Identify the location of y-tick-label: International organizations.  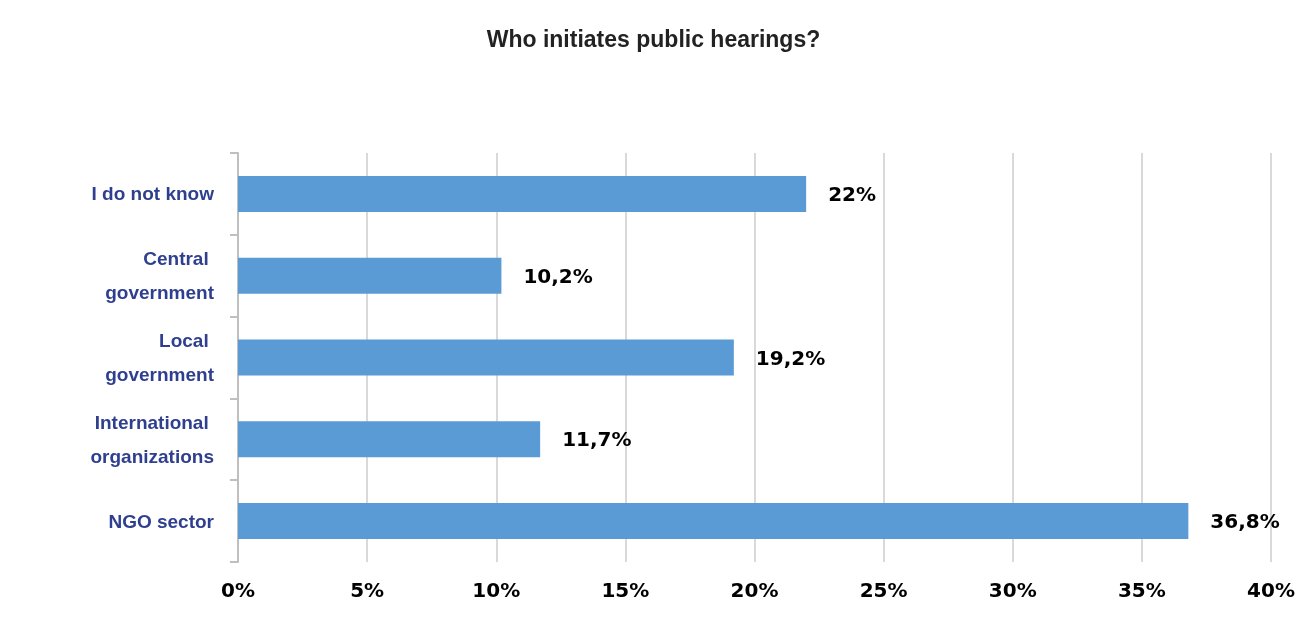
(152, 439).